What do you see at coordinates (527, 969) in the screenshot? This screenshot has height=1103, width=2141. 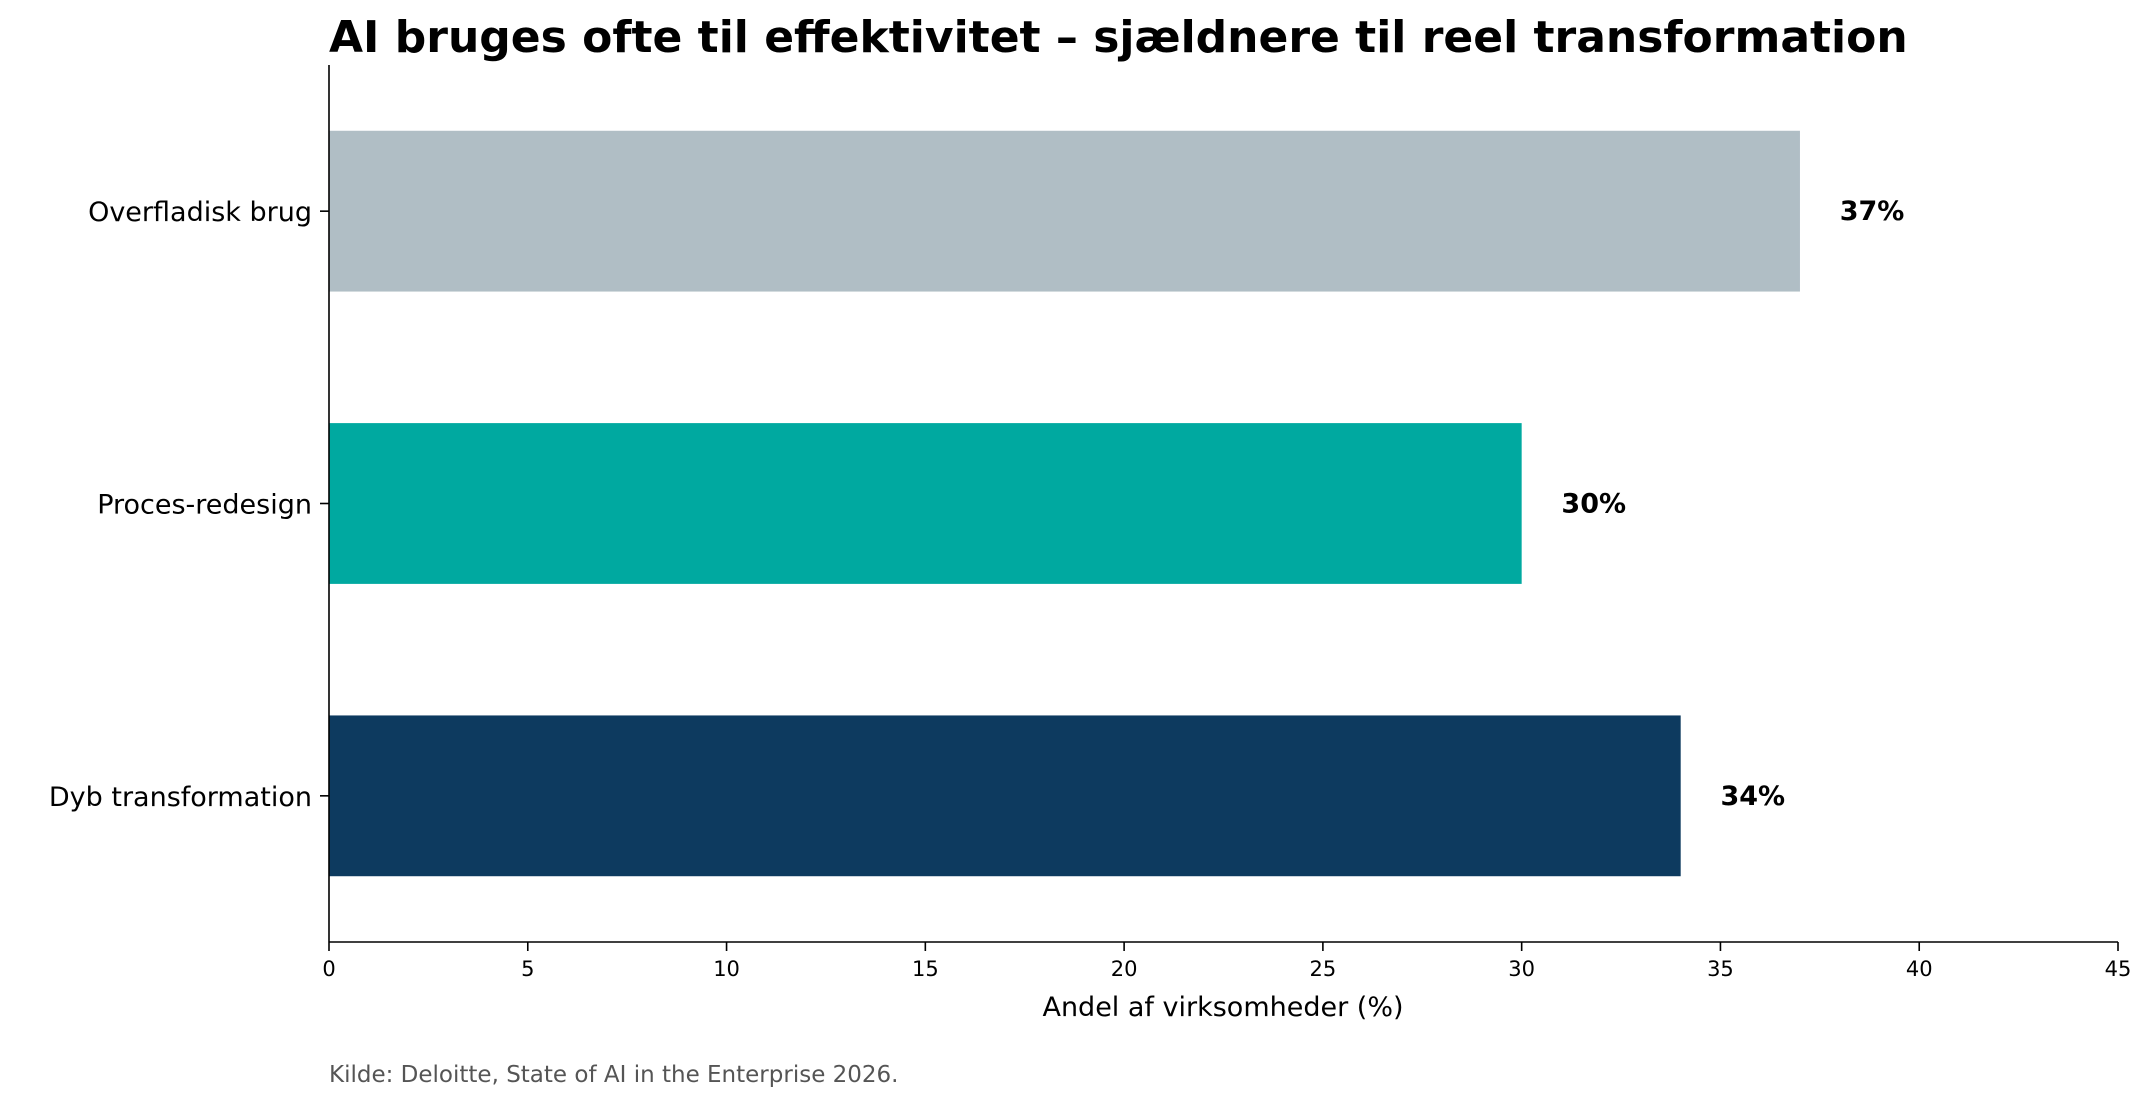 I see `x-tick-label: 5` at bounding box center [527, 969].